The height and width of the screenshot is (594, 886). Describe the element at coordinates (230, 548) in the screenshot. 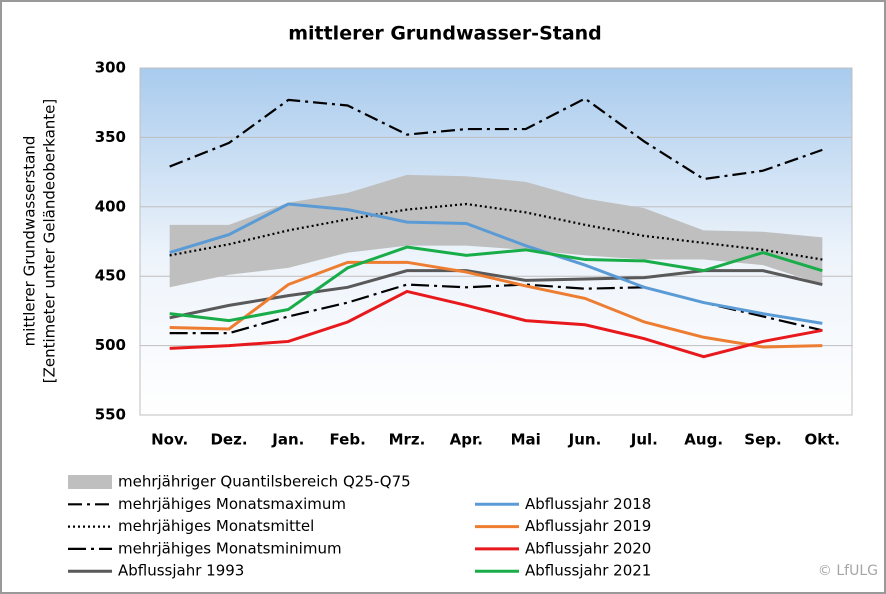

I see `legend-label: mehrjähiges Monatsminimum` at that location.